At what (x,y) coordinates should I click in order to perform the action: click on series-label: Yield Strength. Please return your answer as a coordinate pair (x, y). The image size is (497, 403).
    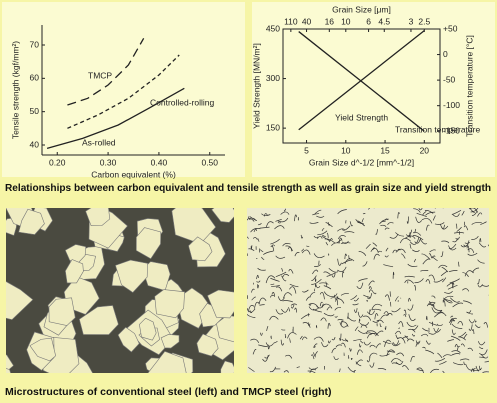
    Looking at the image, I should click on (361, 117).